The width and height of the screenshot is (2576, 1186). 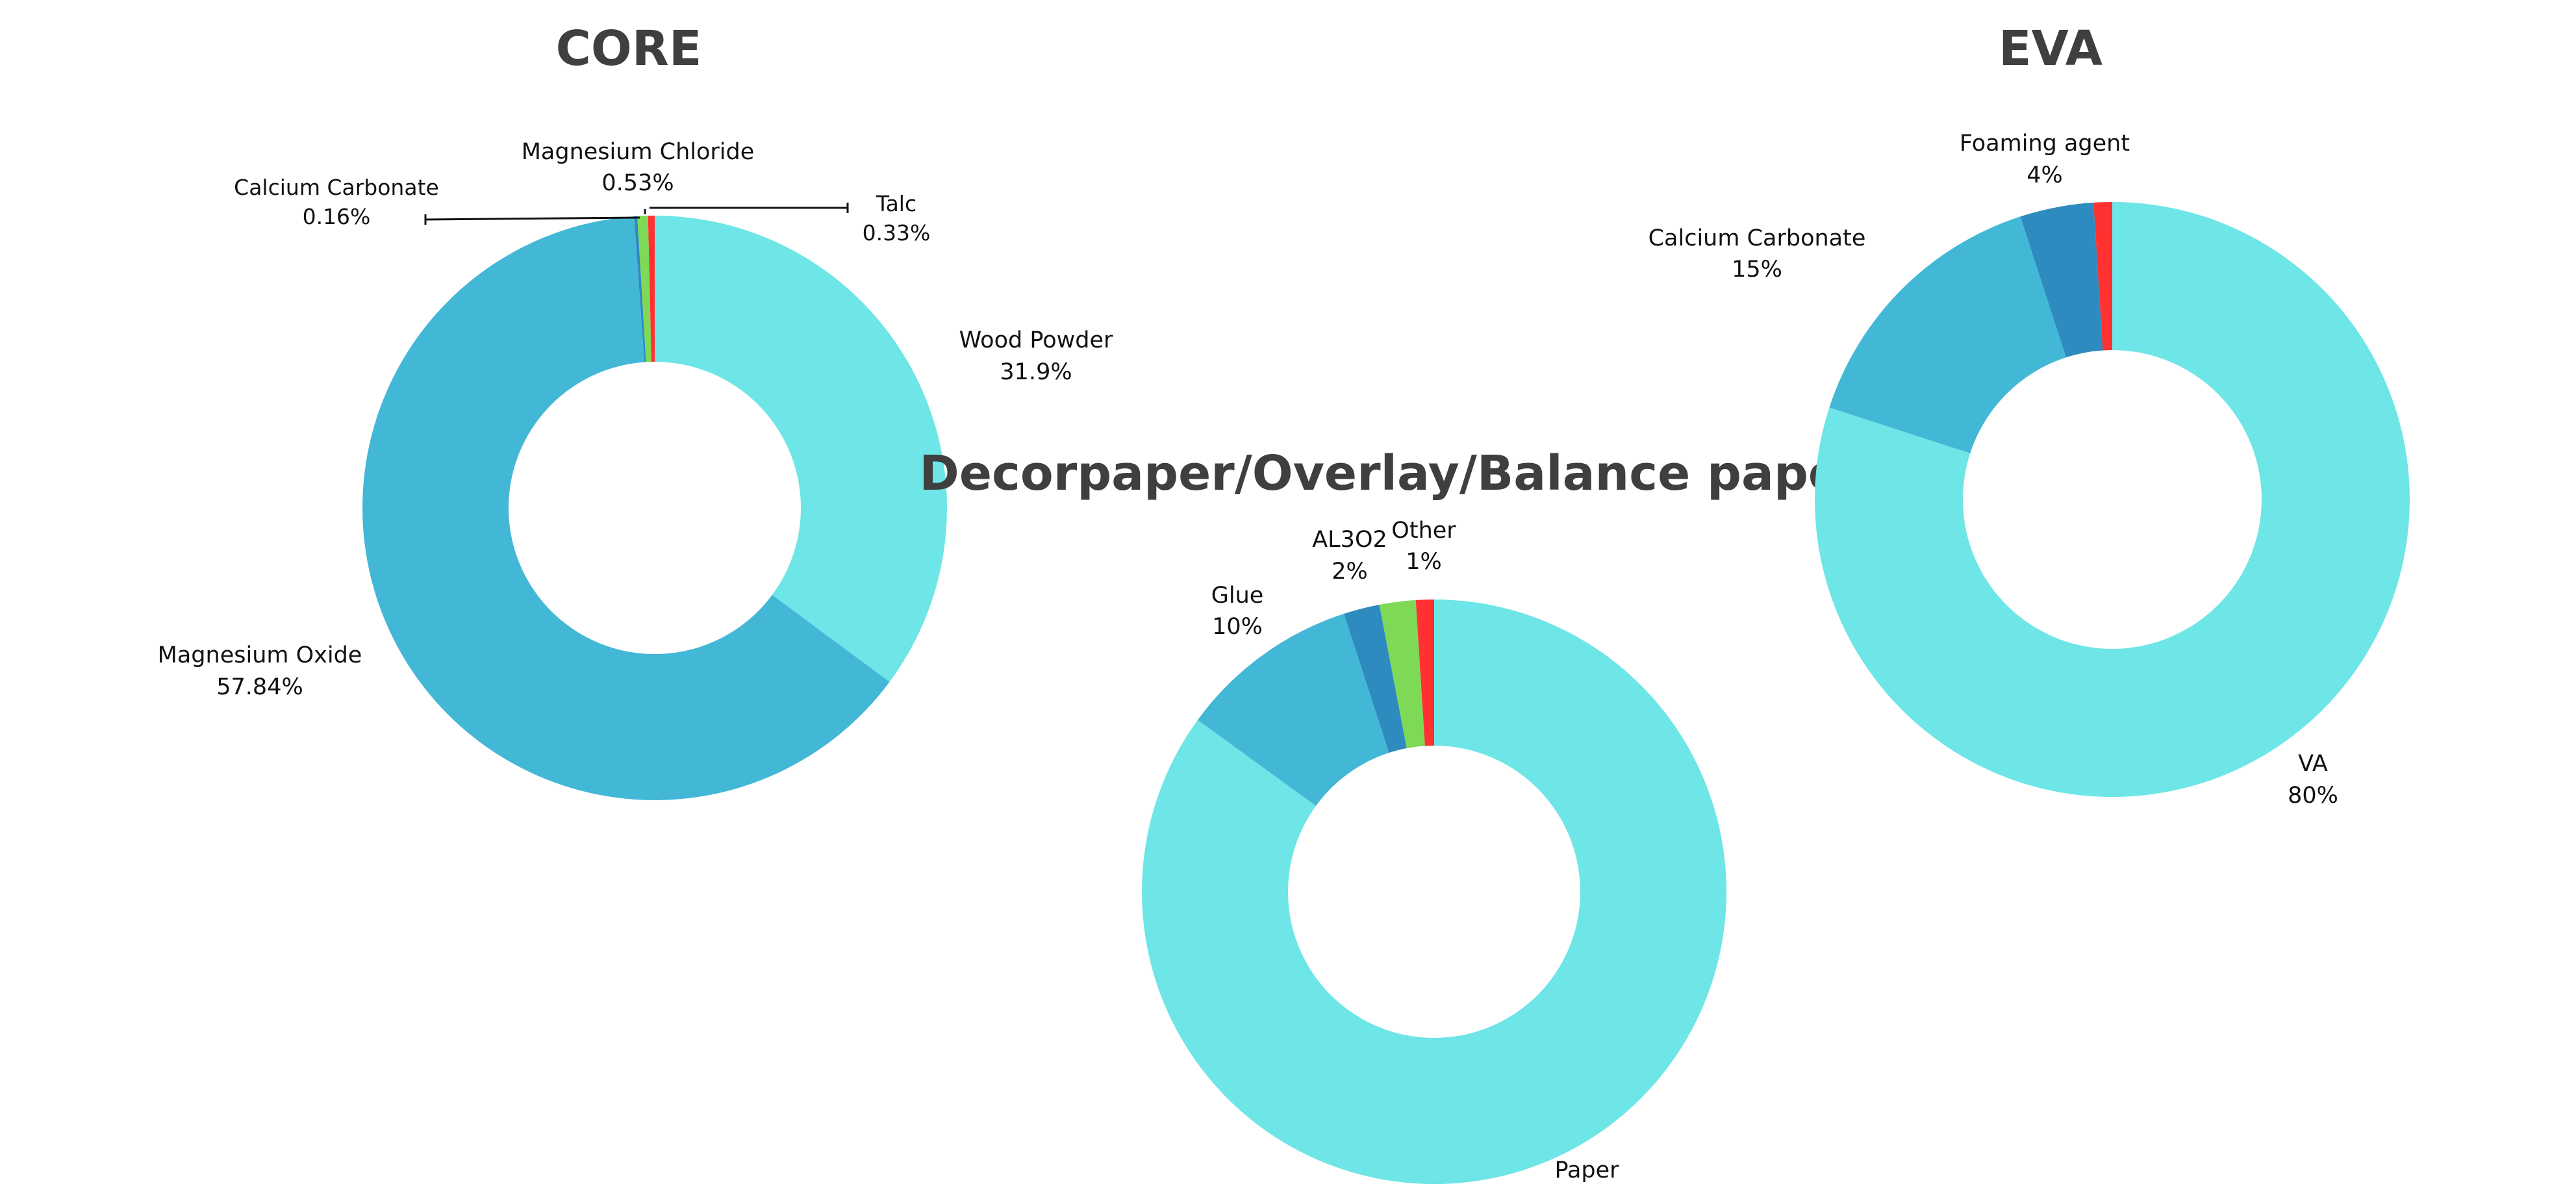 What do you see at coordinates (638, 183) in the screenshot?
I see `slice-value-magnesium-chloride: 0.53%` at bounding box center [638, 183].